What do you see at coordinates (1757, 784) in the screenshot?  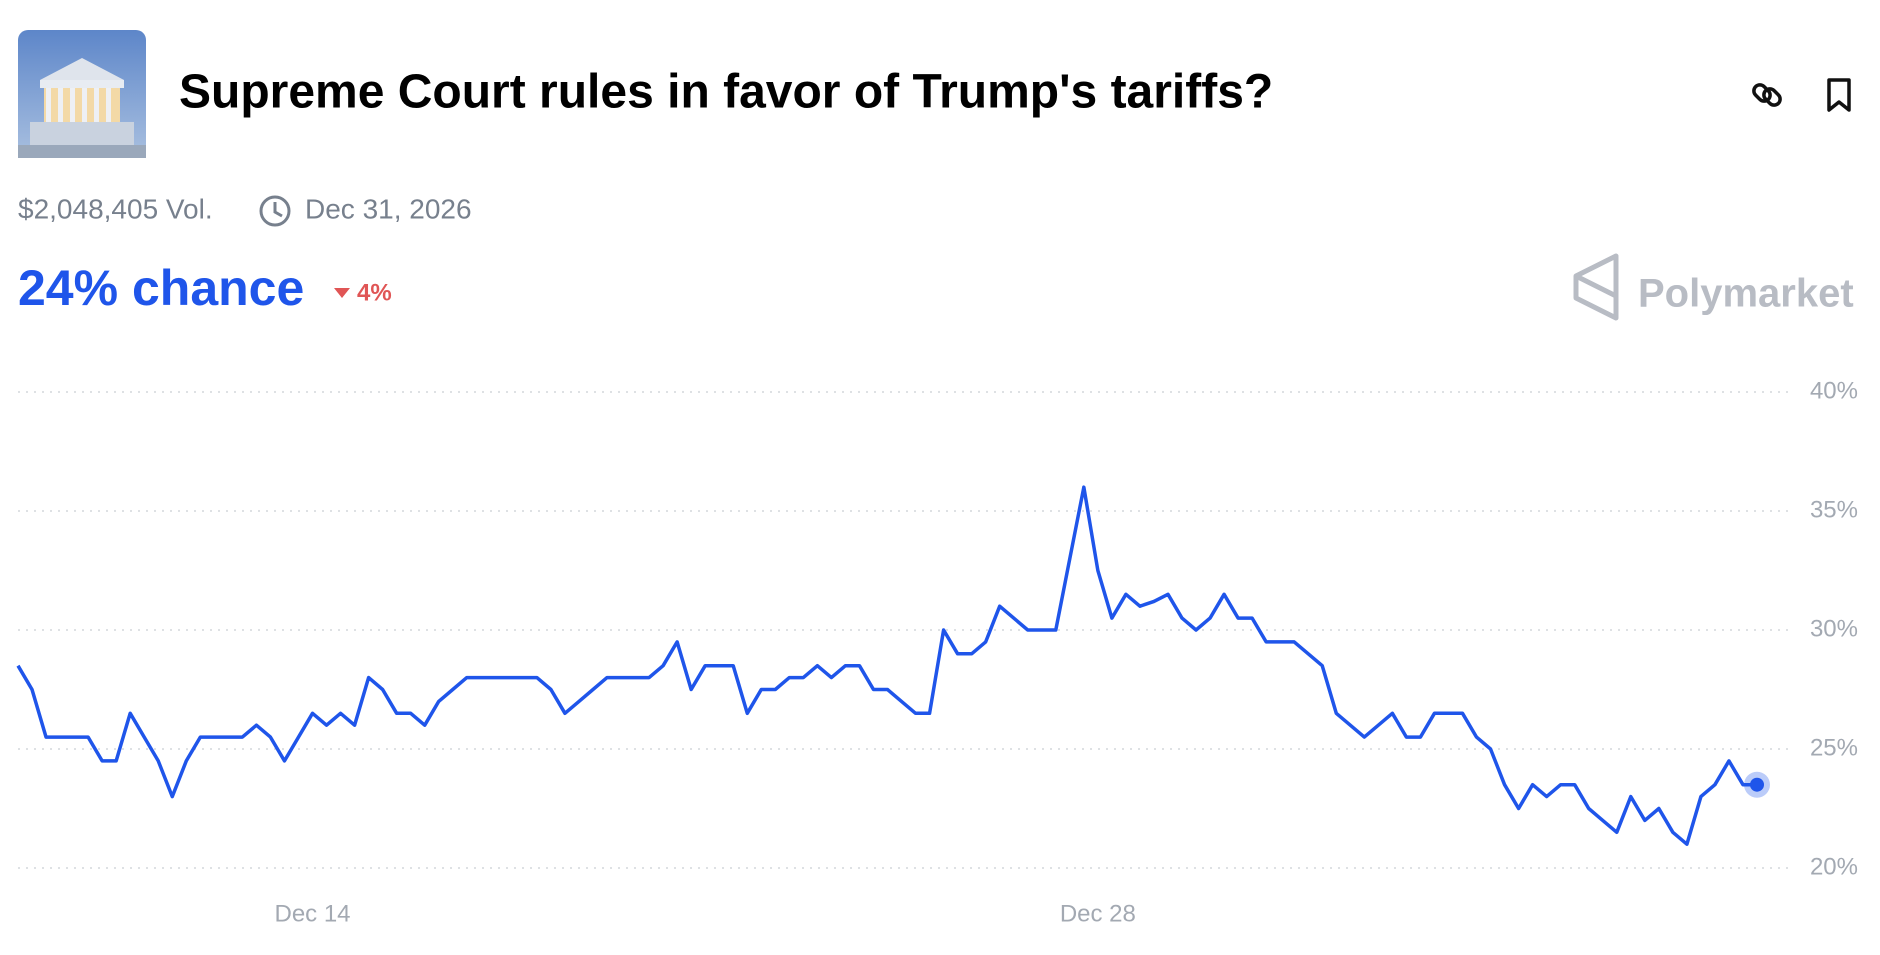 I see `end-dot` at bounding box center [1757, 784].